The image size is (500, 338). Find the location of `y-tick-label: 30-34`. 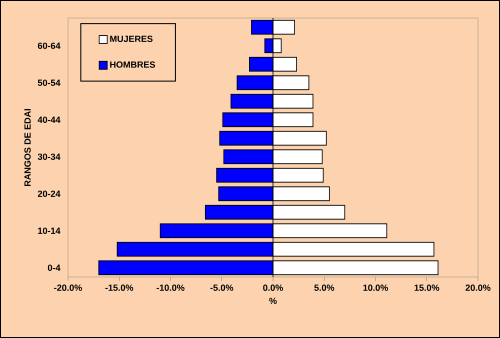

y-tick-label: 30-34 is located at coordinates (49, 157).